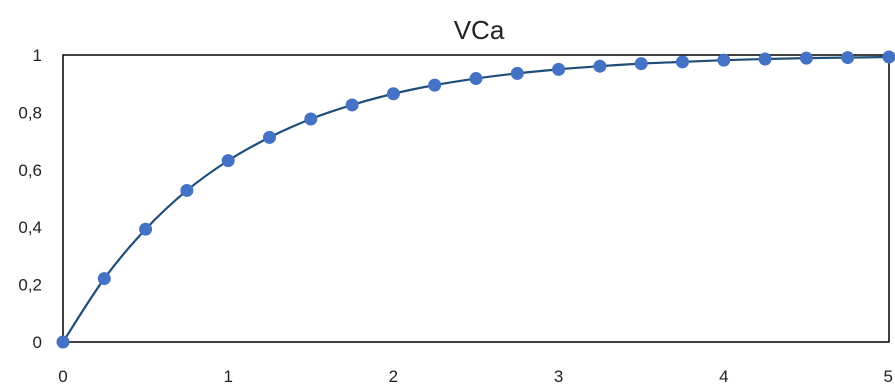 This screenshot has height=385, width=895. What do you see at coordinates (30, 285) in the screenshot?
I see `y-tick-label: 0,2` at bounding box center [30, 285].